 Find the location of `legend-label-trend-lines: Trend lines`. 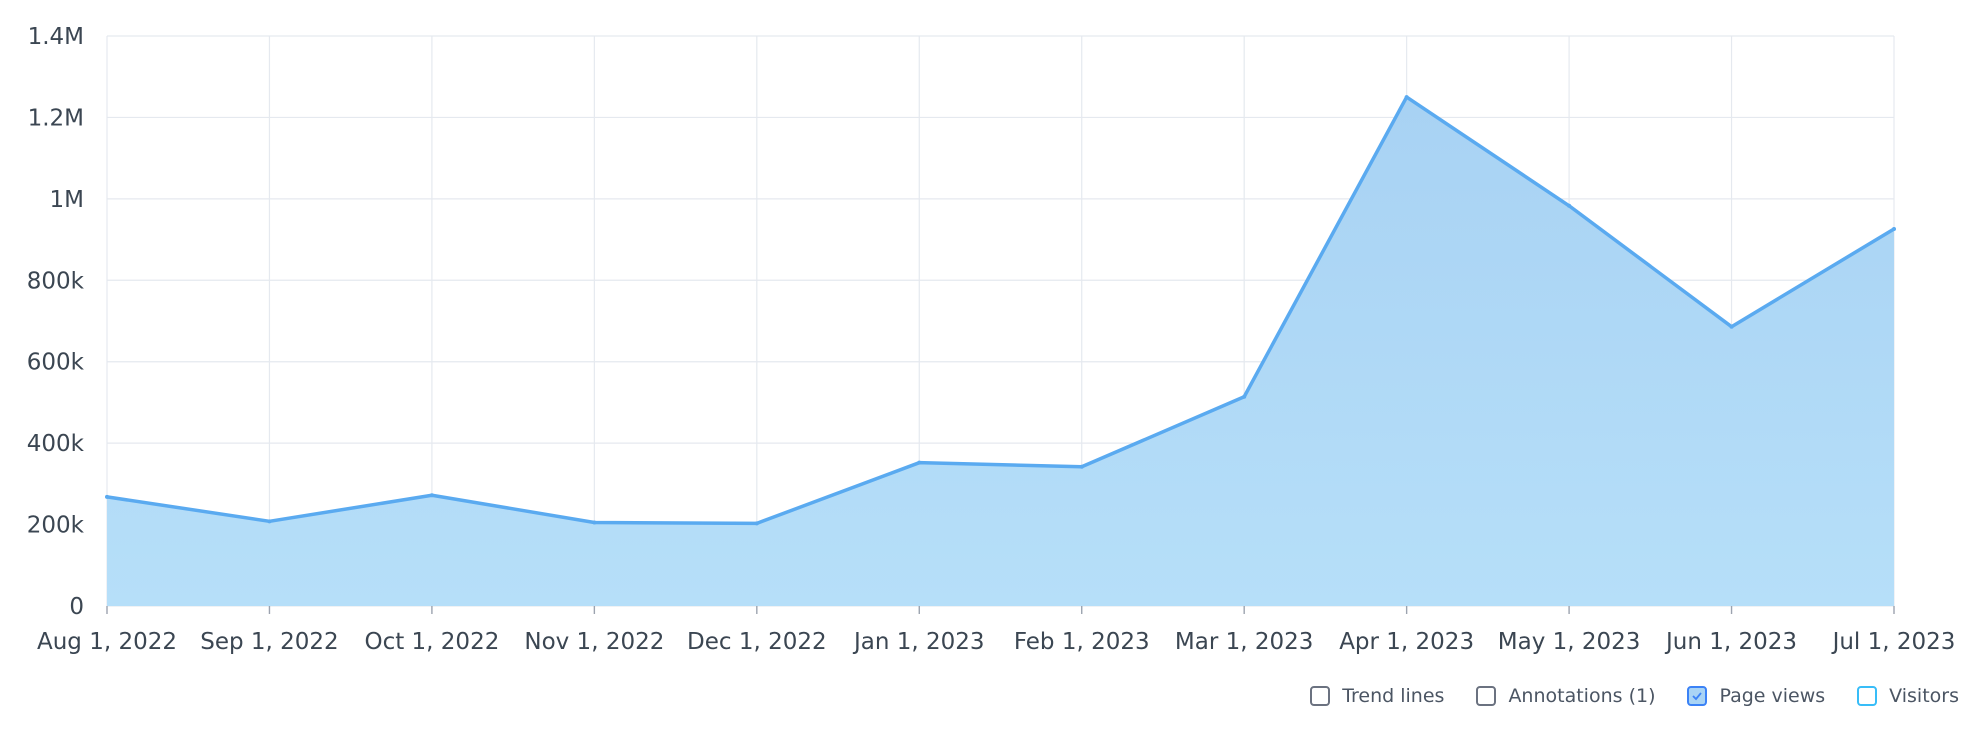

legend-label-trend-lines: Trend lines is located at coordinates (1393, 696).